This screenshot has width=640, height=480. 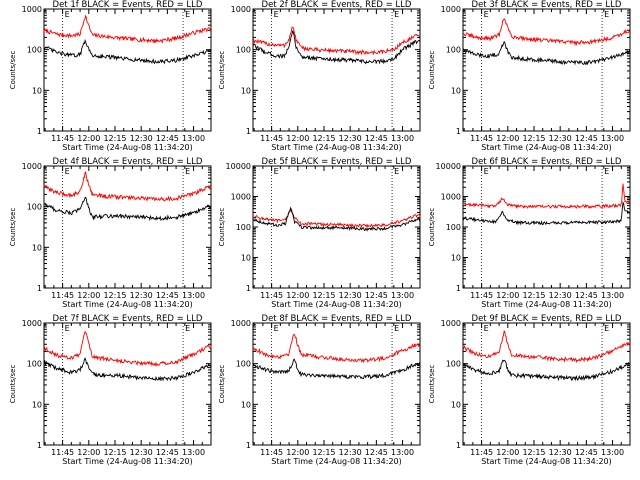 I want to click on panel-title: Det 9f BLACK = Events, RED = LLD, so click(x=547, y=319).